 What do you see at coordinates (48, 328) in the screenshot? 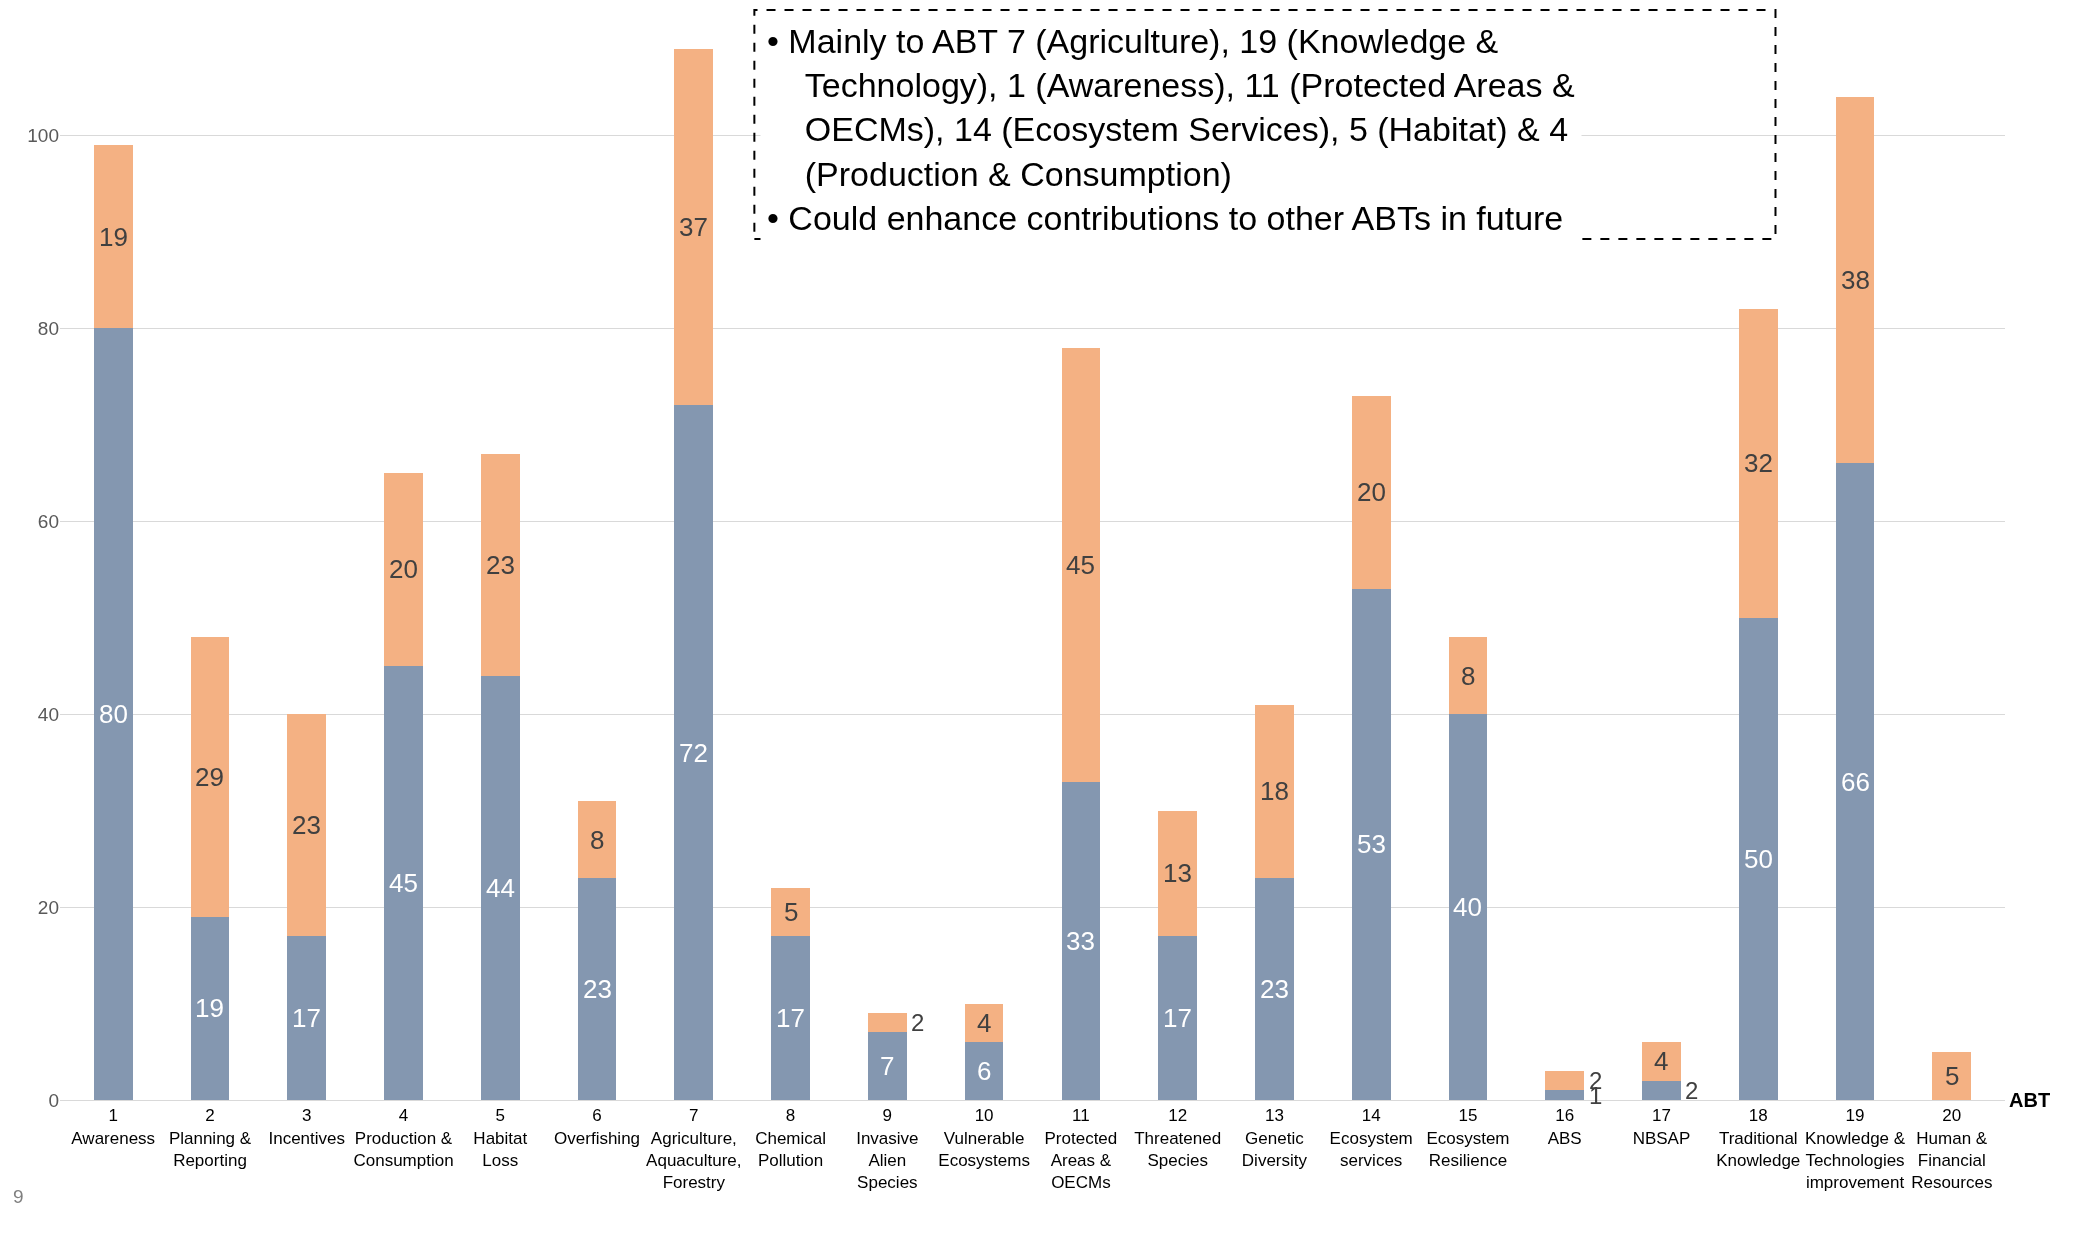
I see `y-tick-label: 80` at bounding box center [48, 328].